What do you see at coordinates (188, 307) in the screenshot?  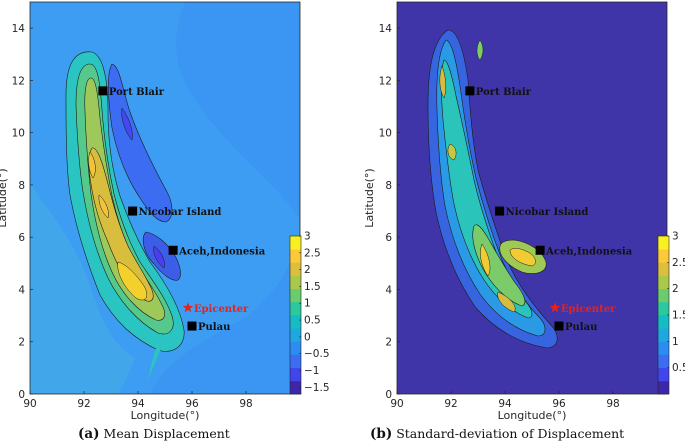 I see `epicenter-star` at bounding box center [188, 307].